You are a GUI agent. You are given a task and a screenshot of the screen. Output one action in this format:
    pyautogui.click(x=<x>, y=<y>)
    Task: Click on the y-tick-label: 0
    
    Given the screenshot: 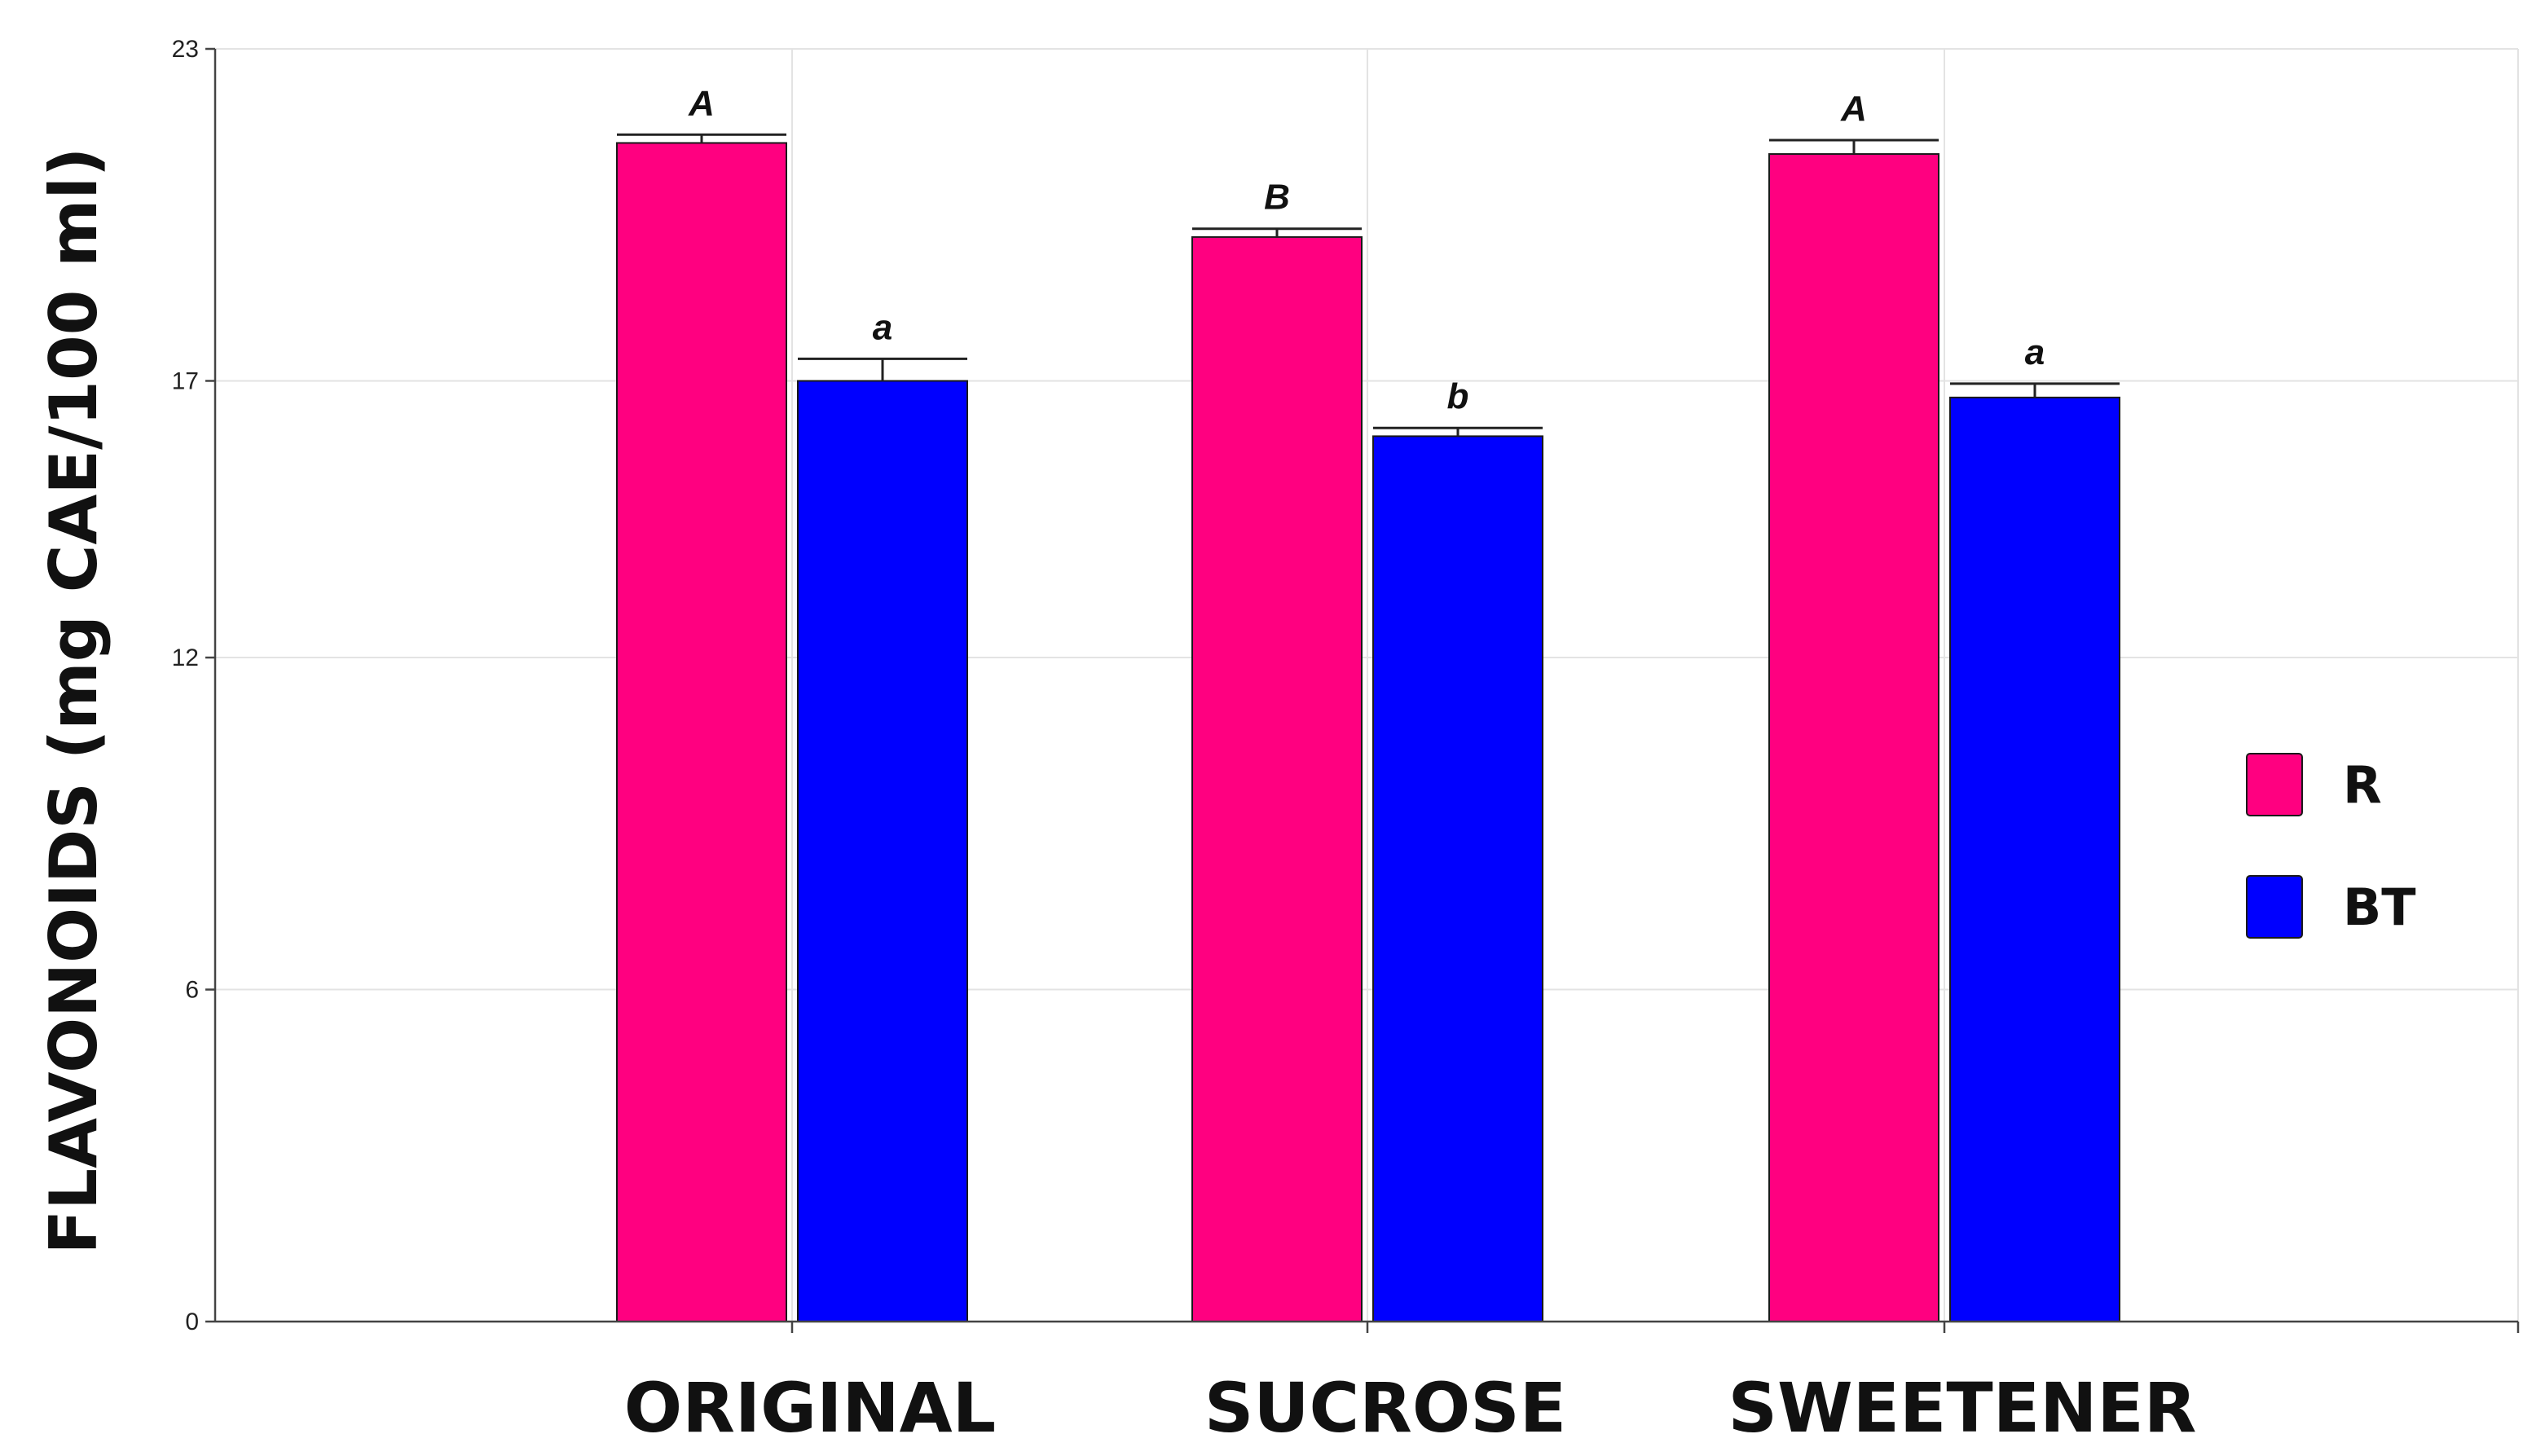 What is the action you would take?
    pyautogui.click(x=192, y=1322)
    